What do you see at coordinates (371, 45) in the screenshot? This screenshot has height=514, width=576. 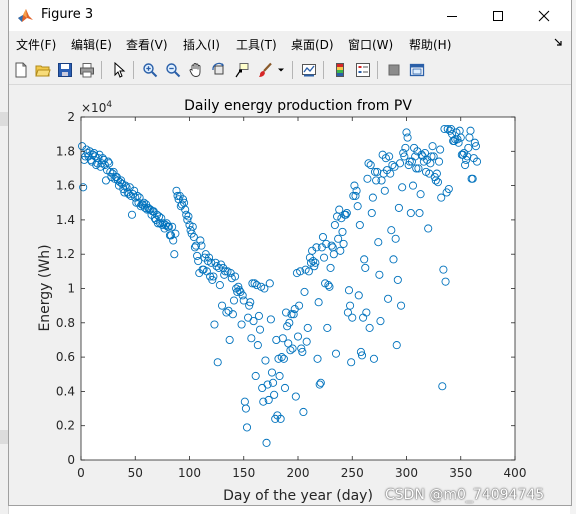 I see `menu-window: 窗口(W)` at bounding box center [371, 45].